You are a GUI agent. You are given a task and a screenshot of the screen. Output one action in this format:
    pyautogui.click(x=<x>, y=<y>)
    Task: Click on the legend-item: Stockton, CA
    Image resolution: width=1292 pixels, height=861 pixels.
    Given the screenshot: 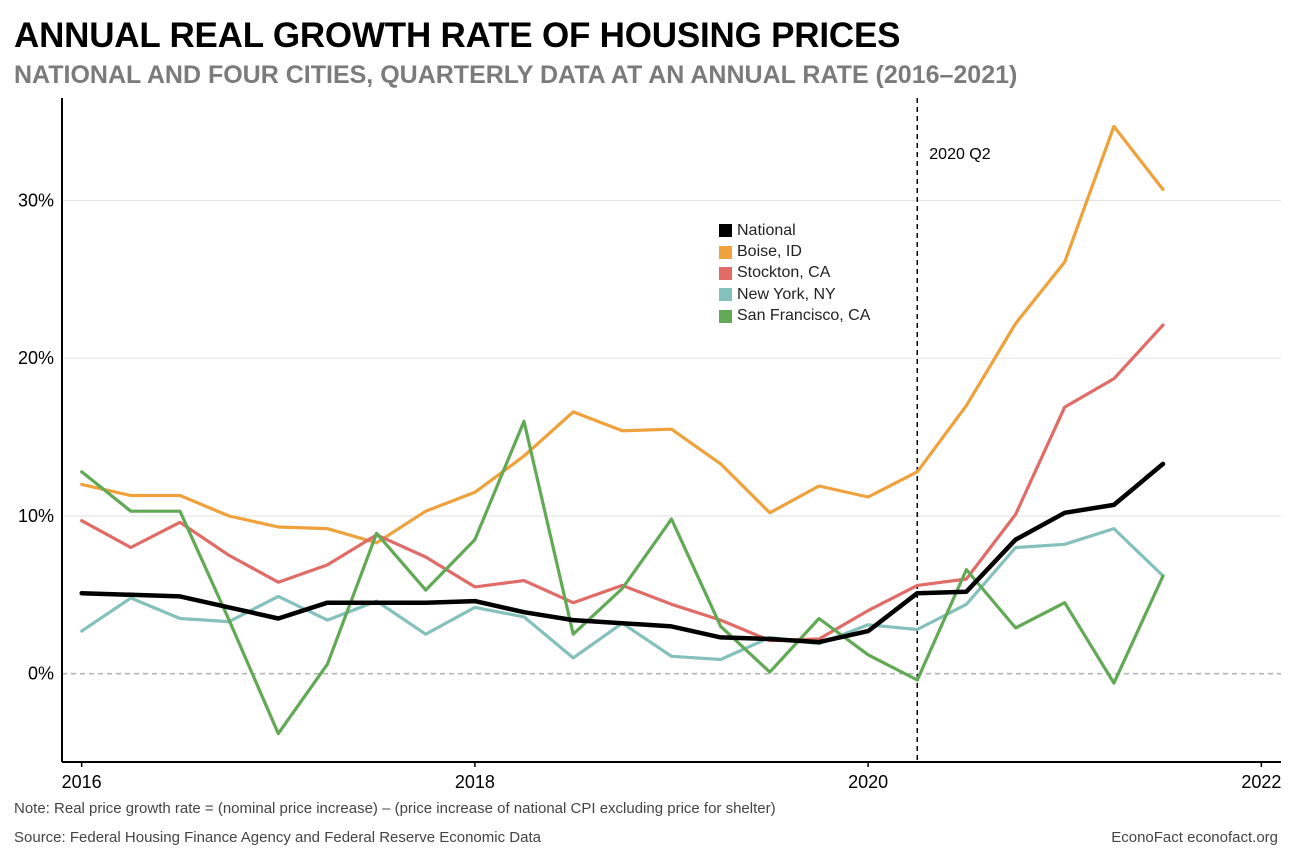 What is the action you would take?
    pyautogui.click(x=794, y=273)
    